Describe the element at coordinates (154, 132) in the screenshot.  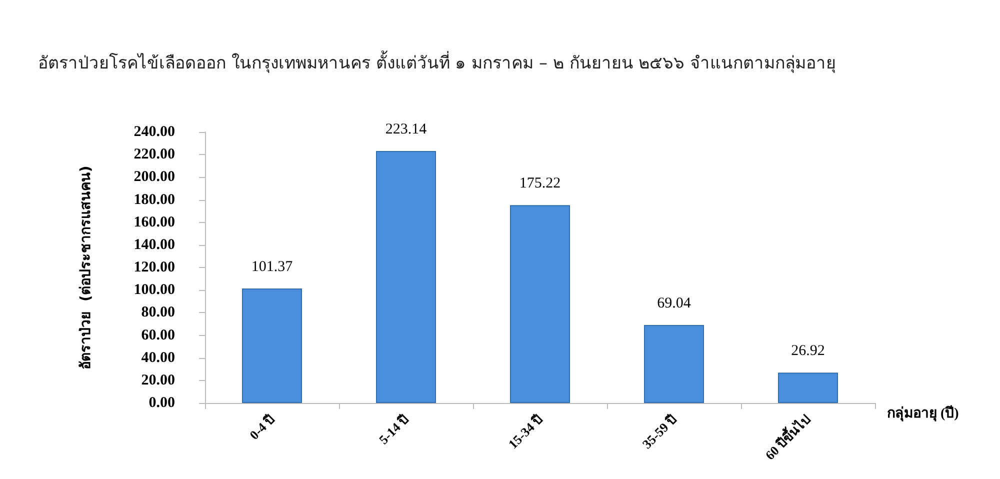
I see `y-tick-label: 240.00` at that location.